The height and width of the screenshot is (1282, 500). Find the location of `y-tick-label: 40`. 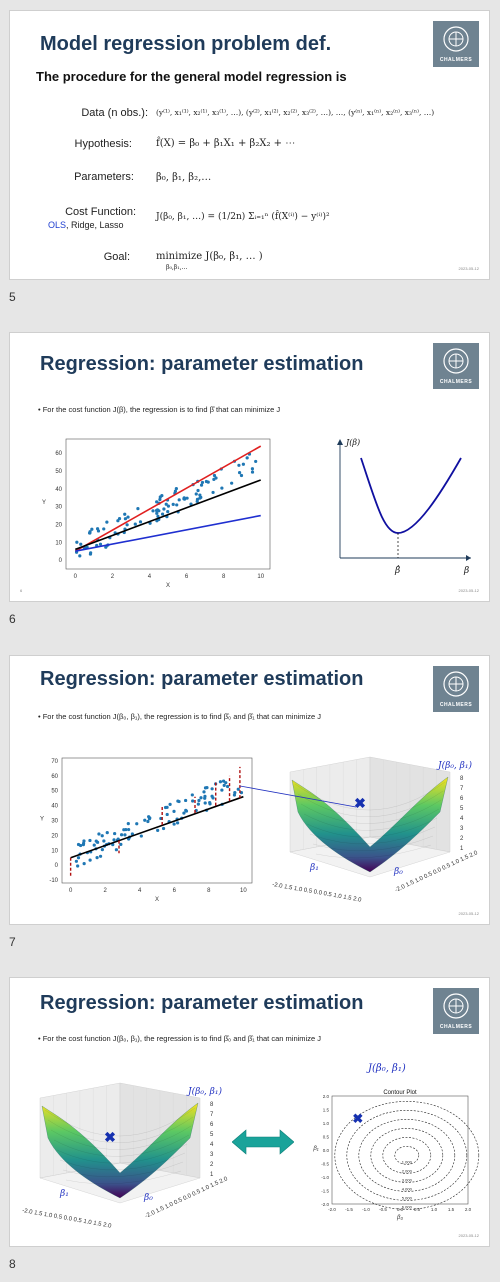

y-tick-label: 40 is located at coordinates (54, 807).